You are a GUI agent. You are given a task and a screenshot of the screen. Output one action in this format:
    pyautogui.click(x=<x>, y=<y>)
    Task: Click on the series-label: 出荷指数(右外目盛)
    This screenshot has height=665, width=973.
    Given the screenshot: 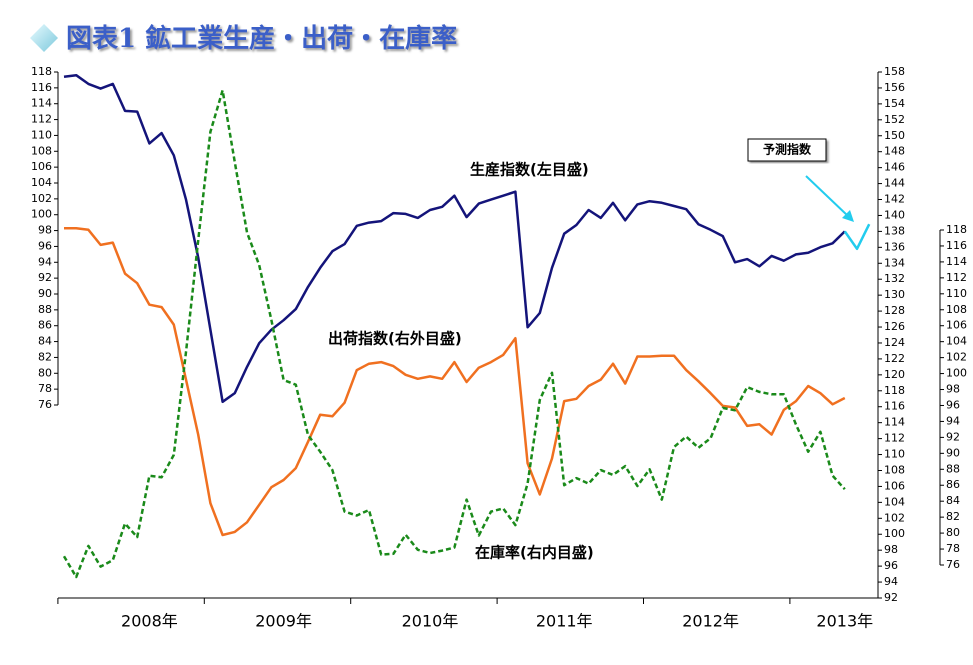 What is the action you would take?
    pyautogui.click(x=395, y=339)
    